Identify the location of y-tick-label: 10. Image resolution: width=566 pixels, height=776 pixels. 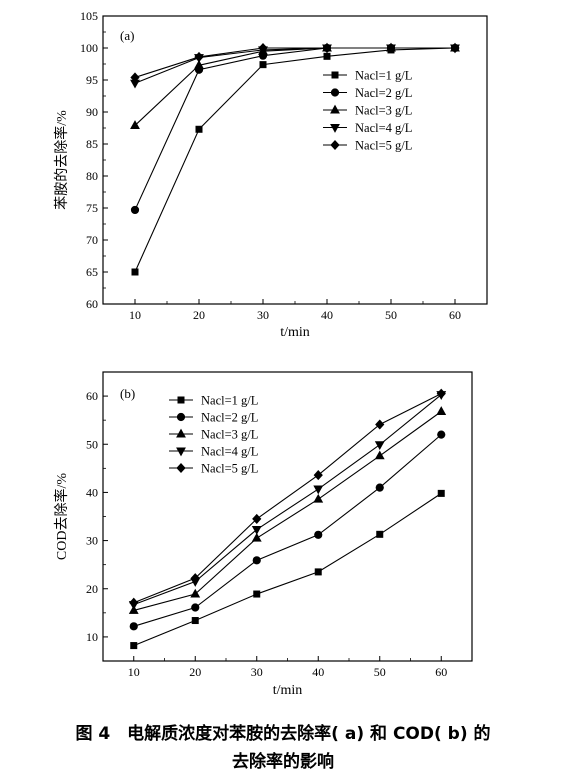
(92, 637).